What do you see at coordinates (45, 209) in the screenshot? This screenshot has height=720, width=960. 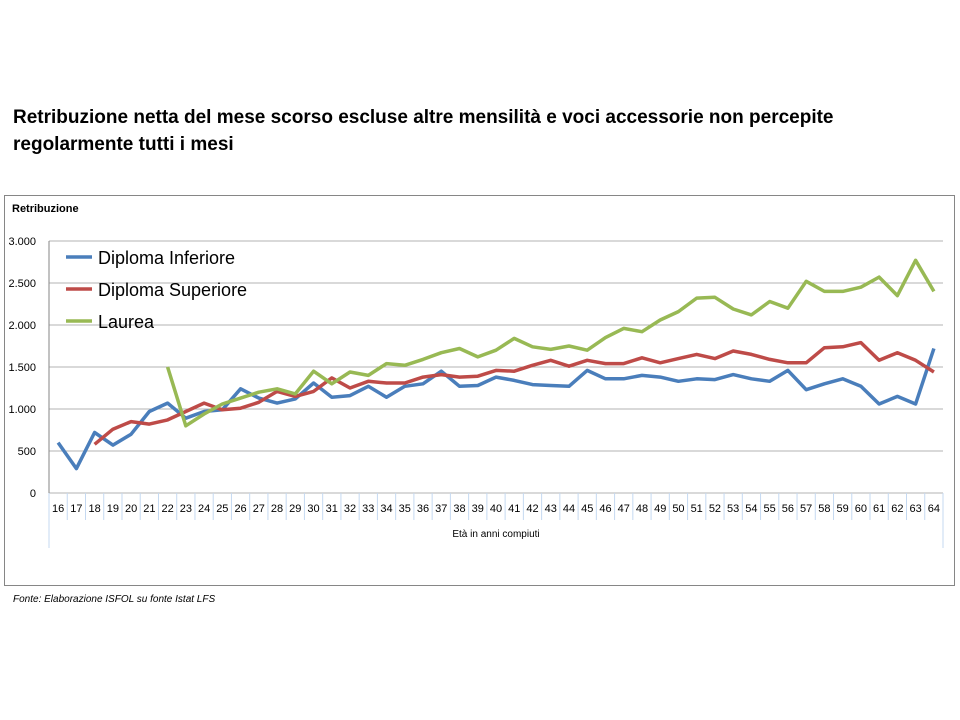 I see `y-axis-label: Retribuzione` at bounding box center [45, 209].